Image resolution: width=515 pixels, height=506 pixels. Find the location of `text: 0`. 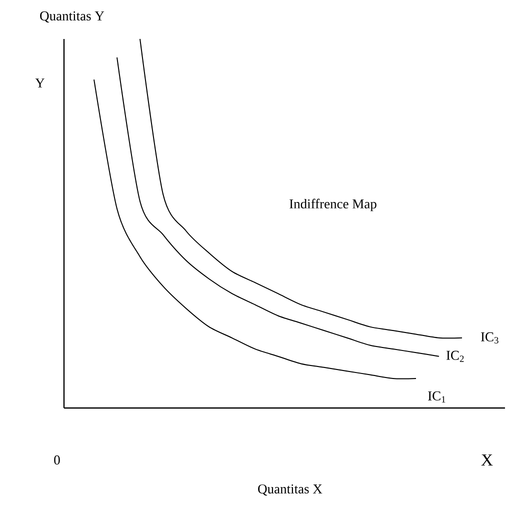

text: 0 is located at coordinates (57, 460).